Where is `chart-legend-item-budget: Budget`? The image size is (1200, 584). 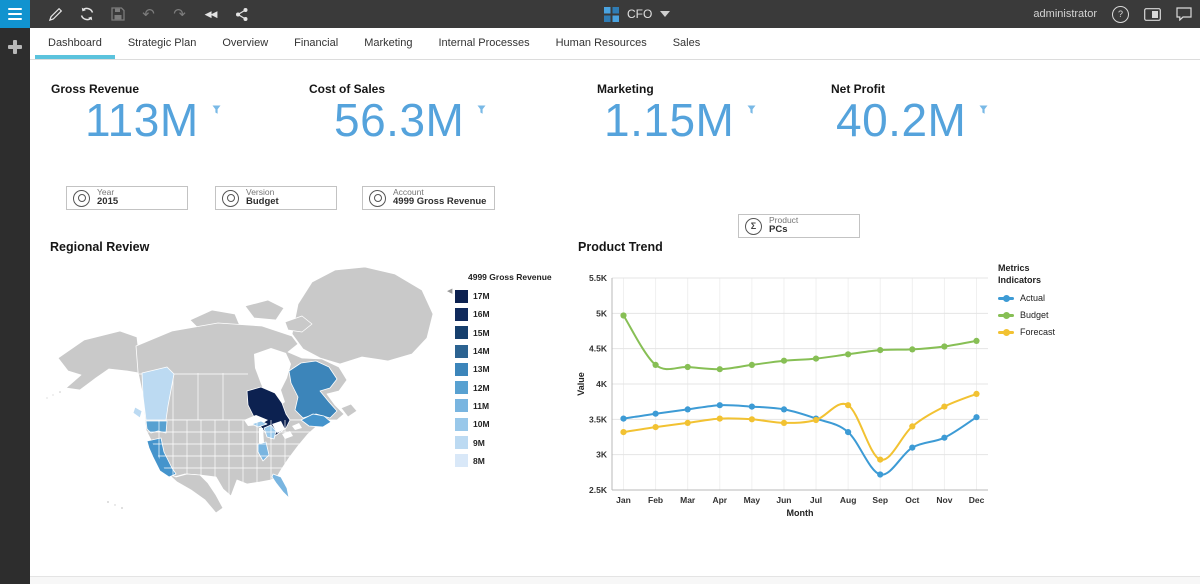 chart-legend-item-budget: Budget is located at coordinates (1026, 315).